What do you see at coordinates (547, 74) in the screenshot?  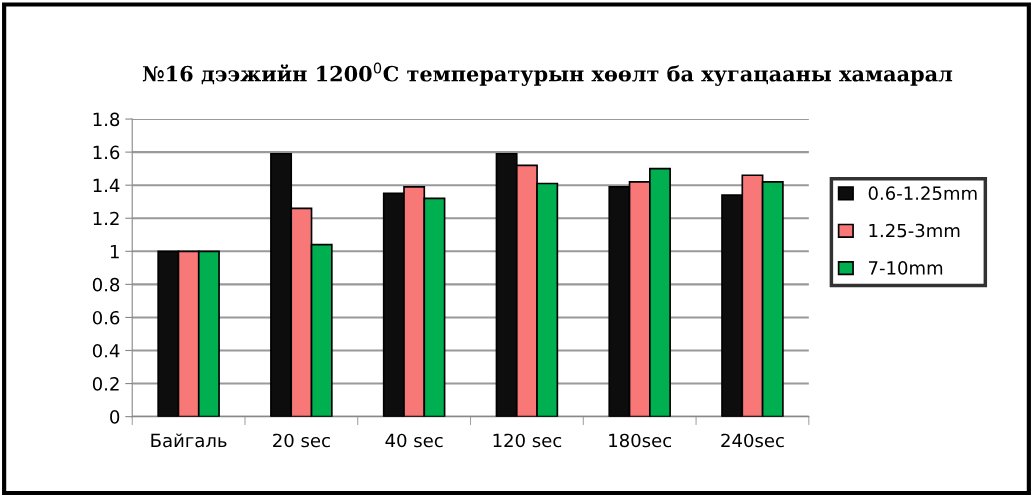 I see `chart-title: №16 дээжийн 1200$^{0}$C температурын хөөлт ба хугацааны хамаарал` at bounding box center [547, 74].